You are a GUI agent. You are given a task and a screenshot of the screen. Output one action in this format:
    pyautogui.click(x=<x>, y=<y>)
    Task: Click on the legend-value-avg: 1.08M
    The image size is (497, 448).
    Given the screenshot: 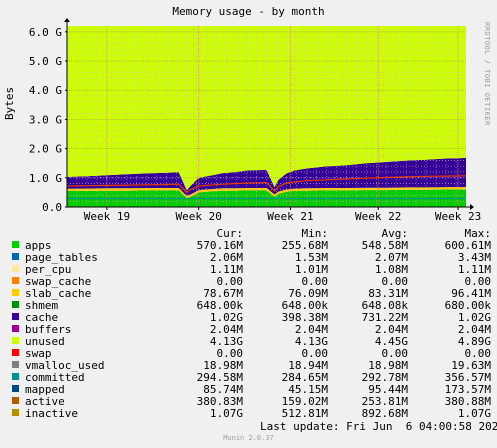 What is the action you would take?
    pyautogui.click(x=391, y=269)
    